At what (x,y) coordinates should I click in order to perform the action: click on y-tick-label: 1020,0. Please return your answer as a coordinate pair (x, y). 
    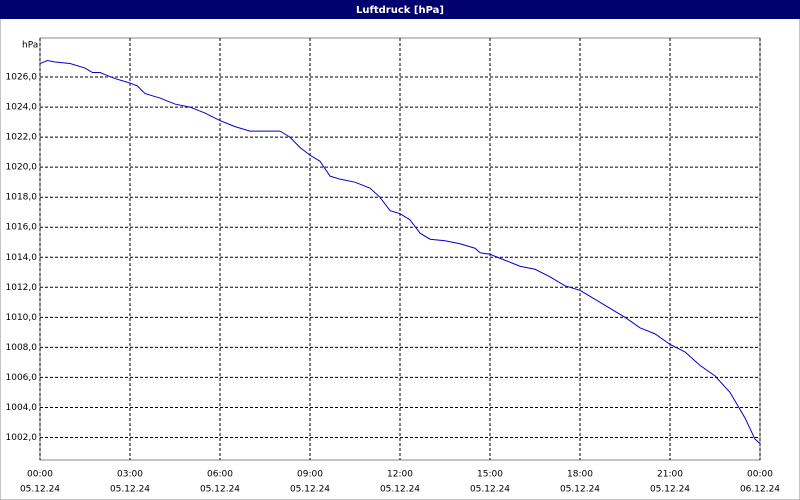
    Looking at the image, I should click on (22, 168).